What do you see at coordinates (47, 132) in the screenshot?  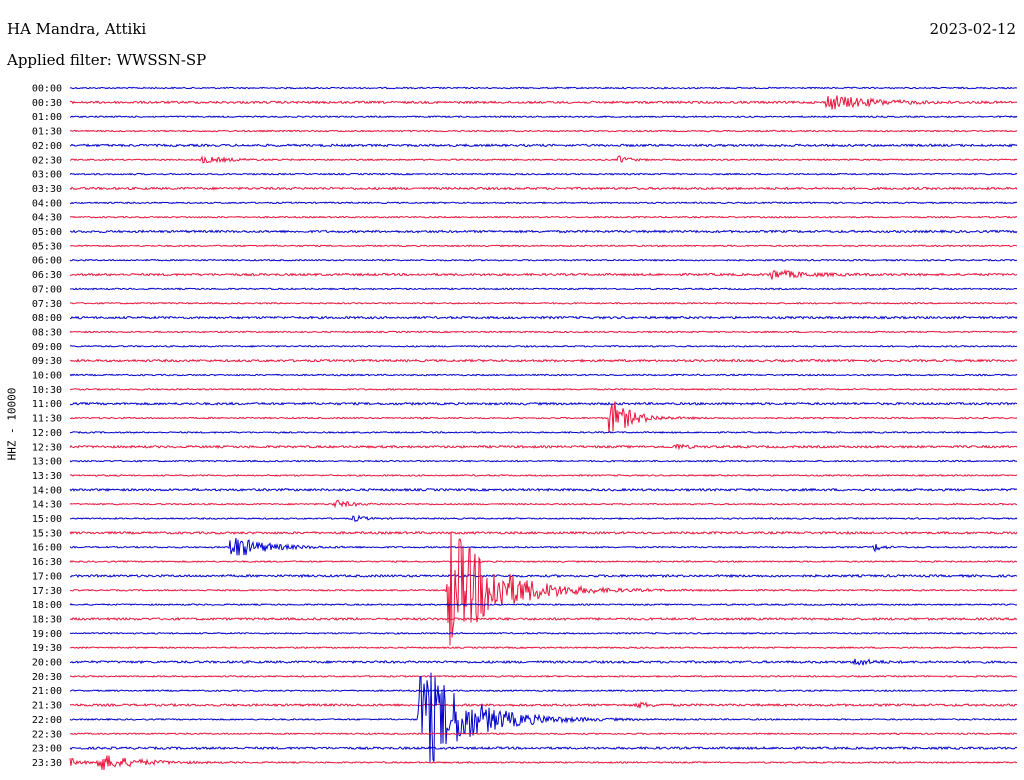 I see `row-time-label: 01:30` at bounding box center [47, 132].